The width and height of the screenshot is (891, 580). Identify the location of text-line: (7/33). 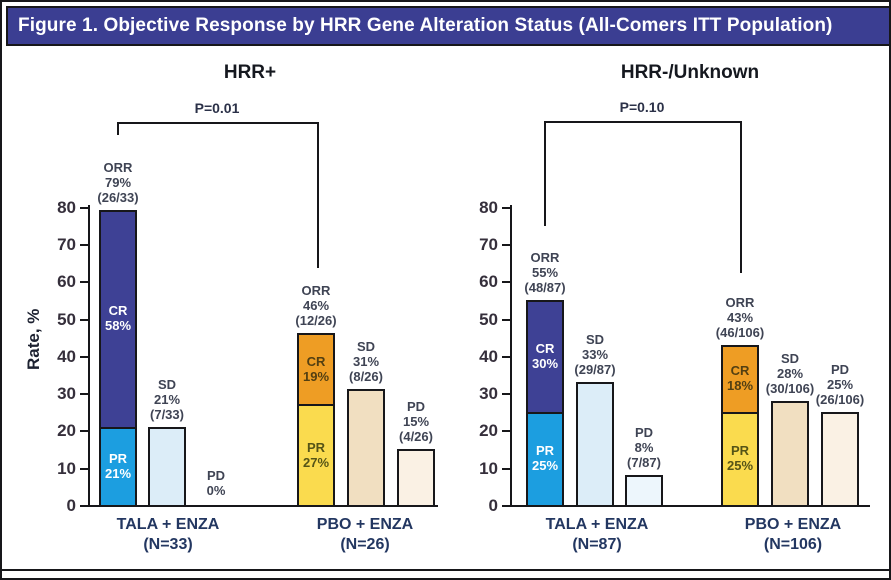
(167, 414).